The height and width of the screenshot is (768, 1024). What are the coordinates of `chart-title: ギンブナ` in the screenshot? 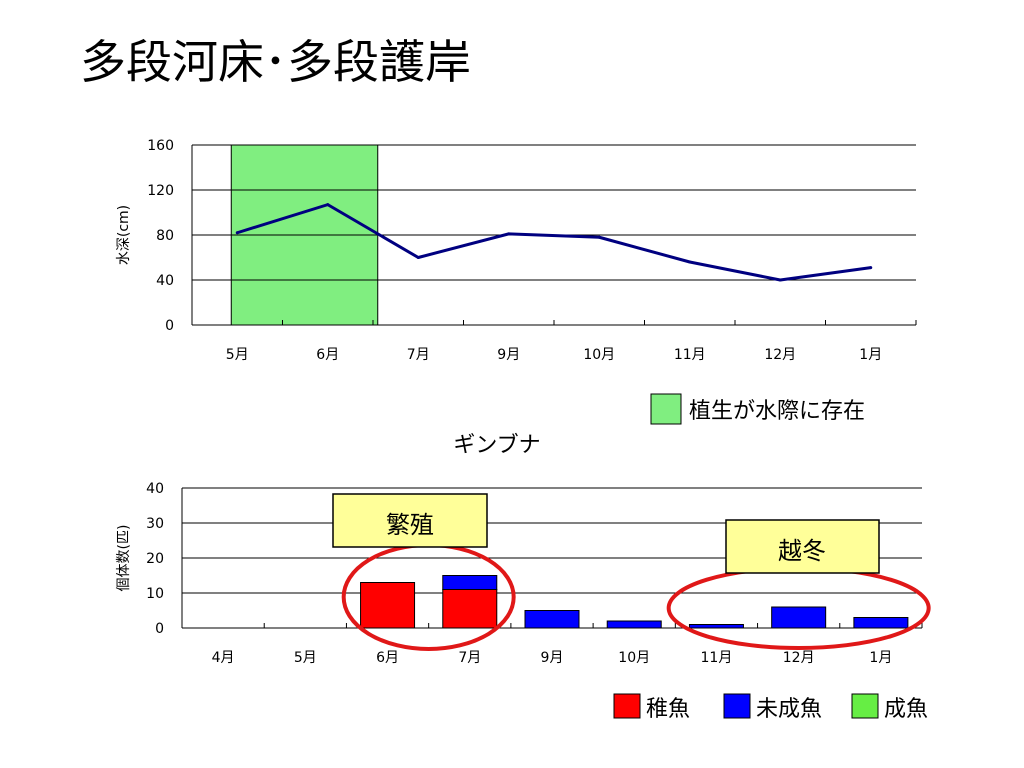 It's located at (496, 445).